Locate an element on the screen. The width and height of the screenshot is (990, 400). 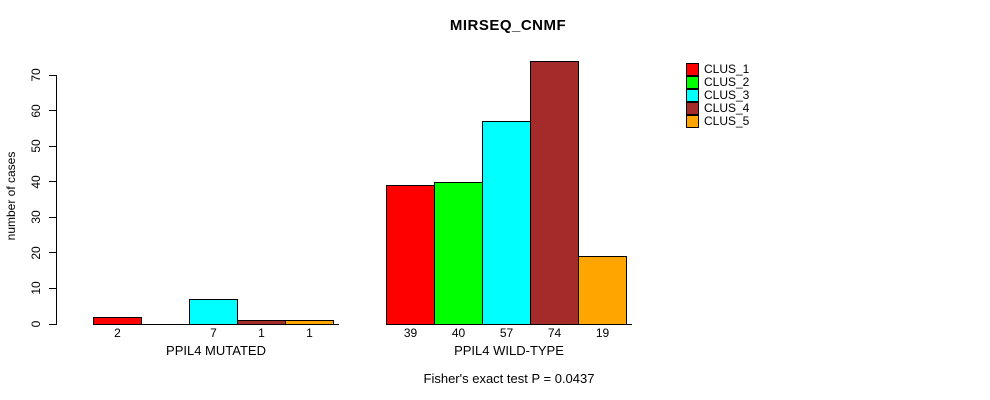
legend-item: CLUS_4 is located at coordinates (717, 108).